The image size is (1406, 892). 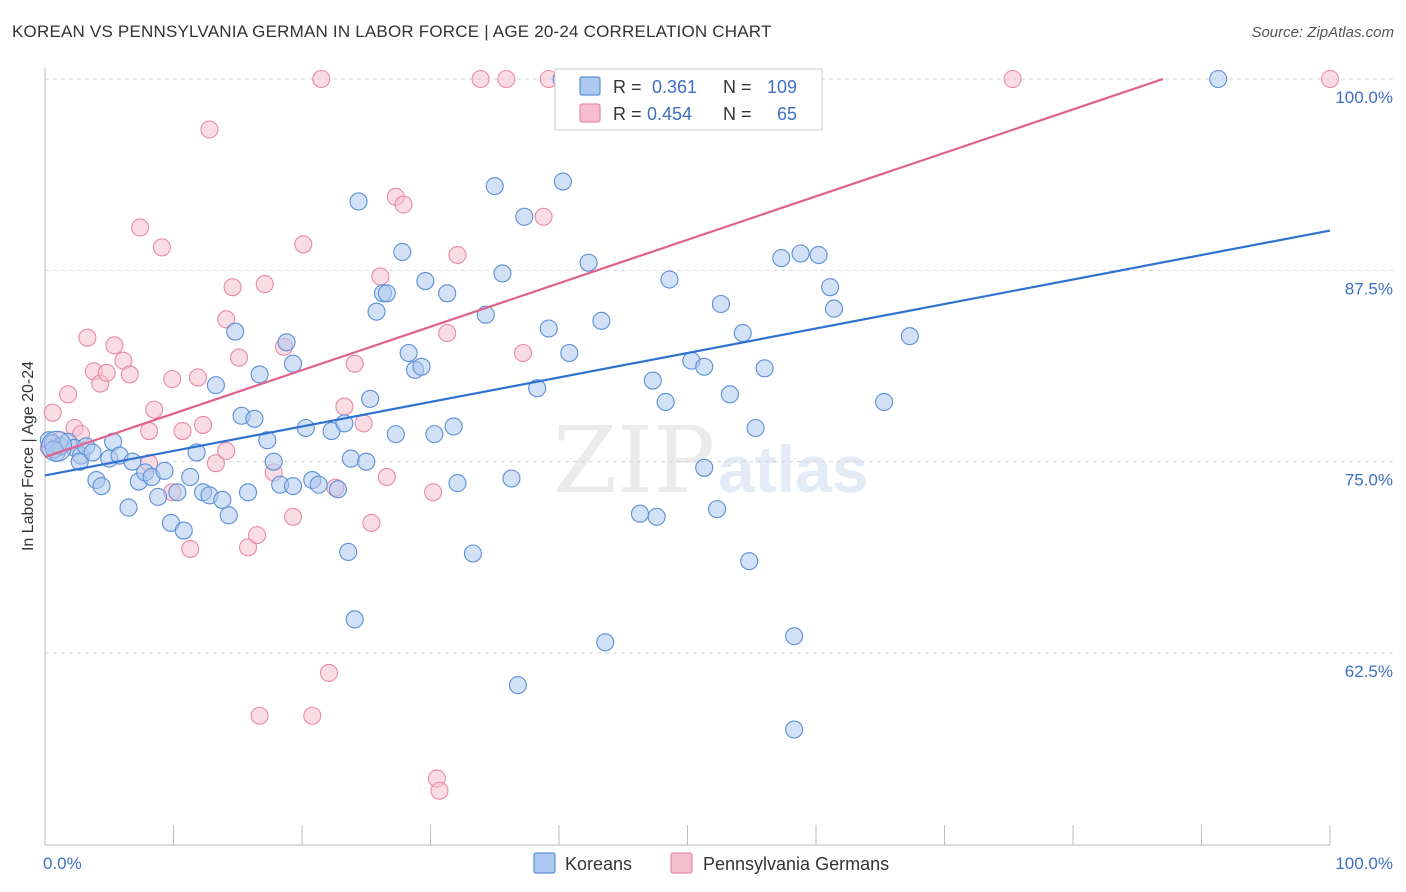 What do you see at coordinates (590, 86) in the screenshot?
I see `legend-swatch-koreans` at bounding box center [590, 86].